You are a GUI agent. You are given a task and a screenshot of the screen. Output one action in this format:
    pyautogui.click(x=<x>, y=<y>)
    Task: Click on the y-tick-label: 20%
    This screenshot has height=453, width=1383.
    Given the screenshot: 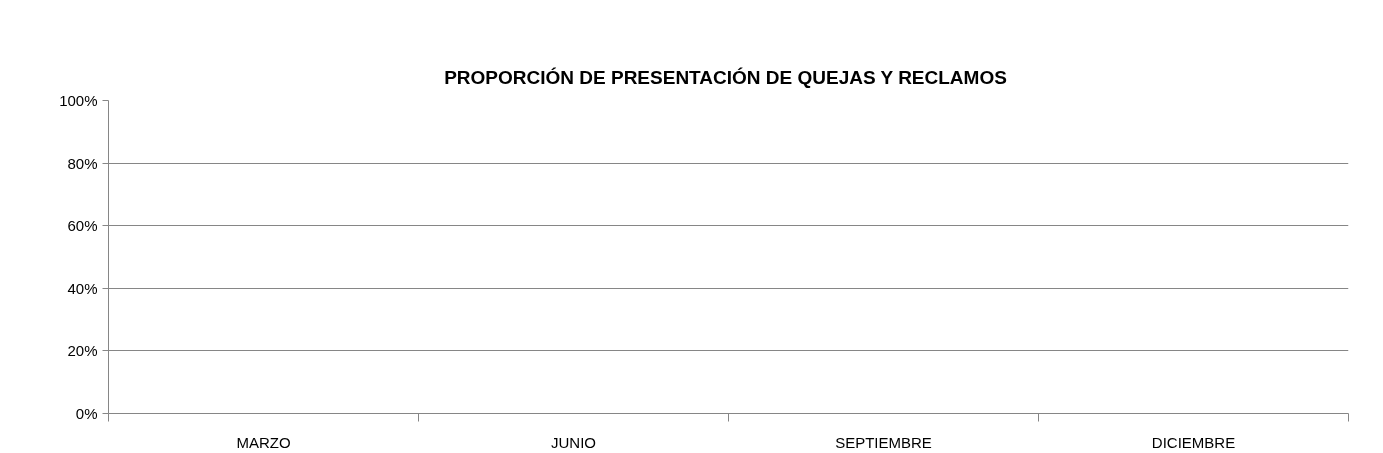 What is the action you would take?
    pyautogui.click(x=82, y=351)
    